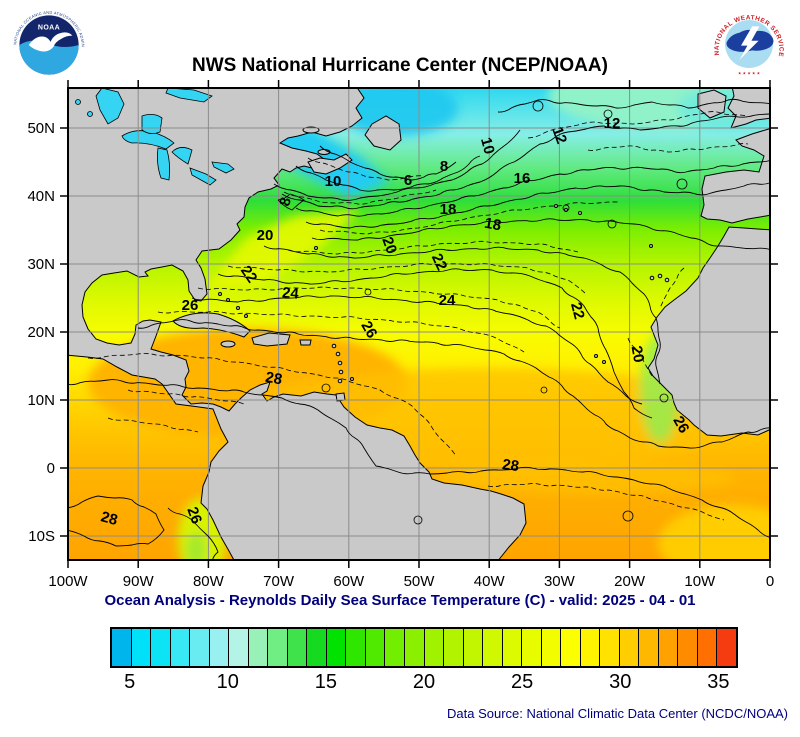 Image resolution: width=800 pixels, height=737 pixels. What do you see at coordinates (227, 682) in the screenshot?
I see `colorbar-tick-label: 10` at bounding box center [227, 682].